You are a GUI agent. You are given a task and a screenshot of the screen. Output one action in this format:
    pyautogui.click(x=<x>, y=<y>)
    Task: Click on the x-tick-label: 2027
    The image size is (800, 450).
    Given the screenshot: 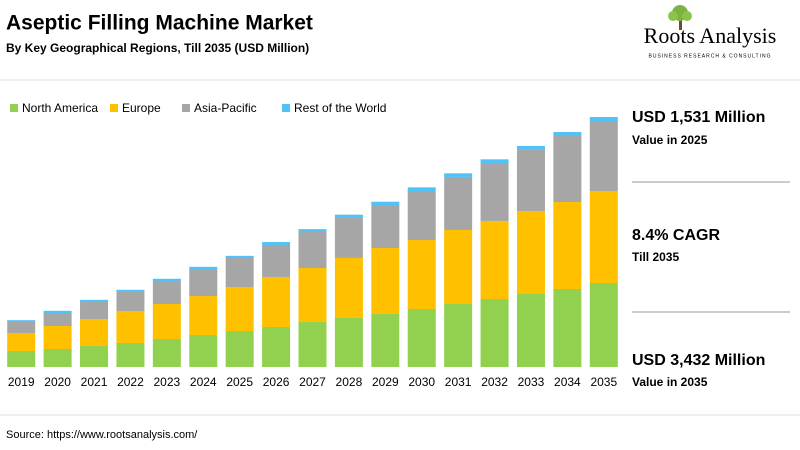 What is the action you would take?
    pyautogui.click(x=312, y=382)
    